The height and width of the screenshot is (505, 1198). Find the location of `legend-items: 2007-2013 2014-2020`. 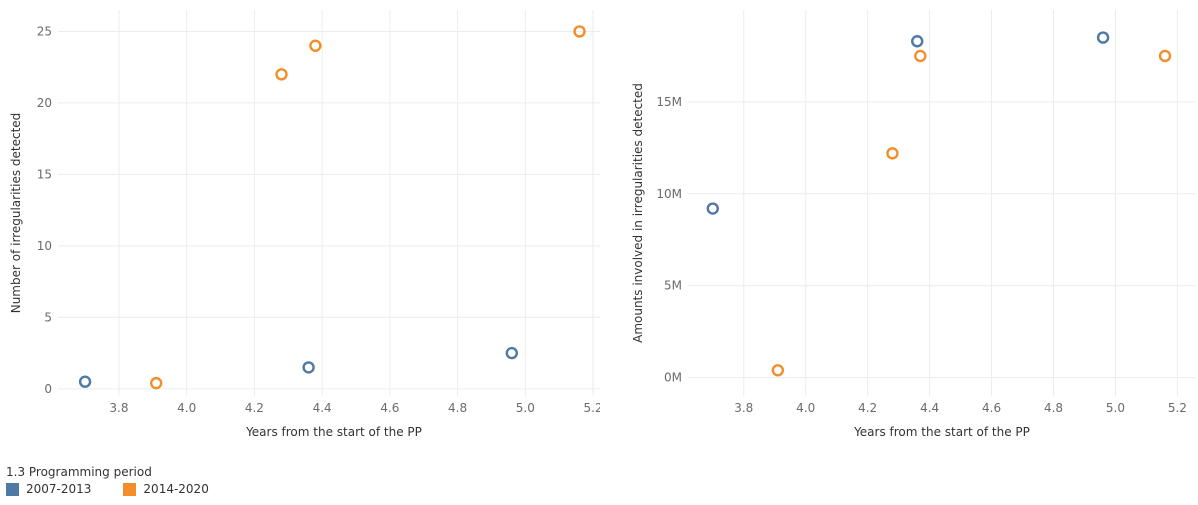

legend-items: 2007-2013 2014-2020 is located at coordinates (123, 489).